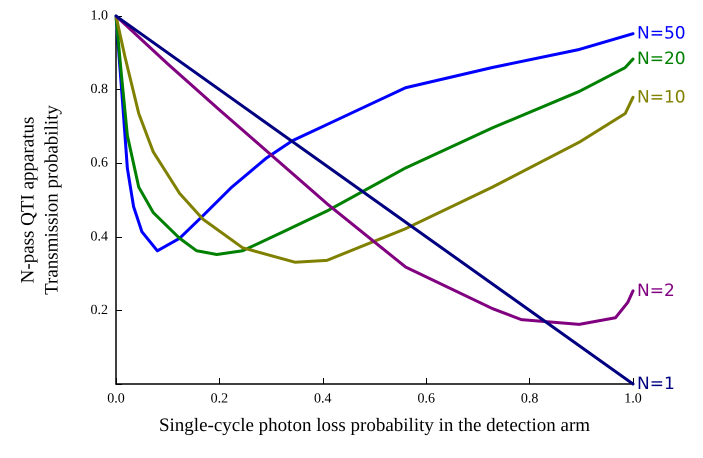  Describe the element at coordinates (374, 425) in the screenshot. I see `x-axis-title: Single-cycle photon loss probability in the detection arm` at that location.